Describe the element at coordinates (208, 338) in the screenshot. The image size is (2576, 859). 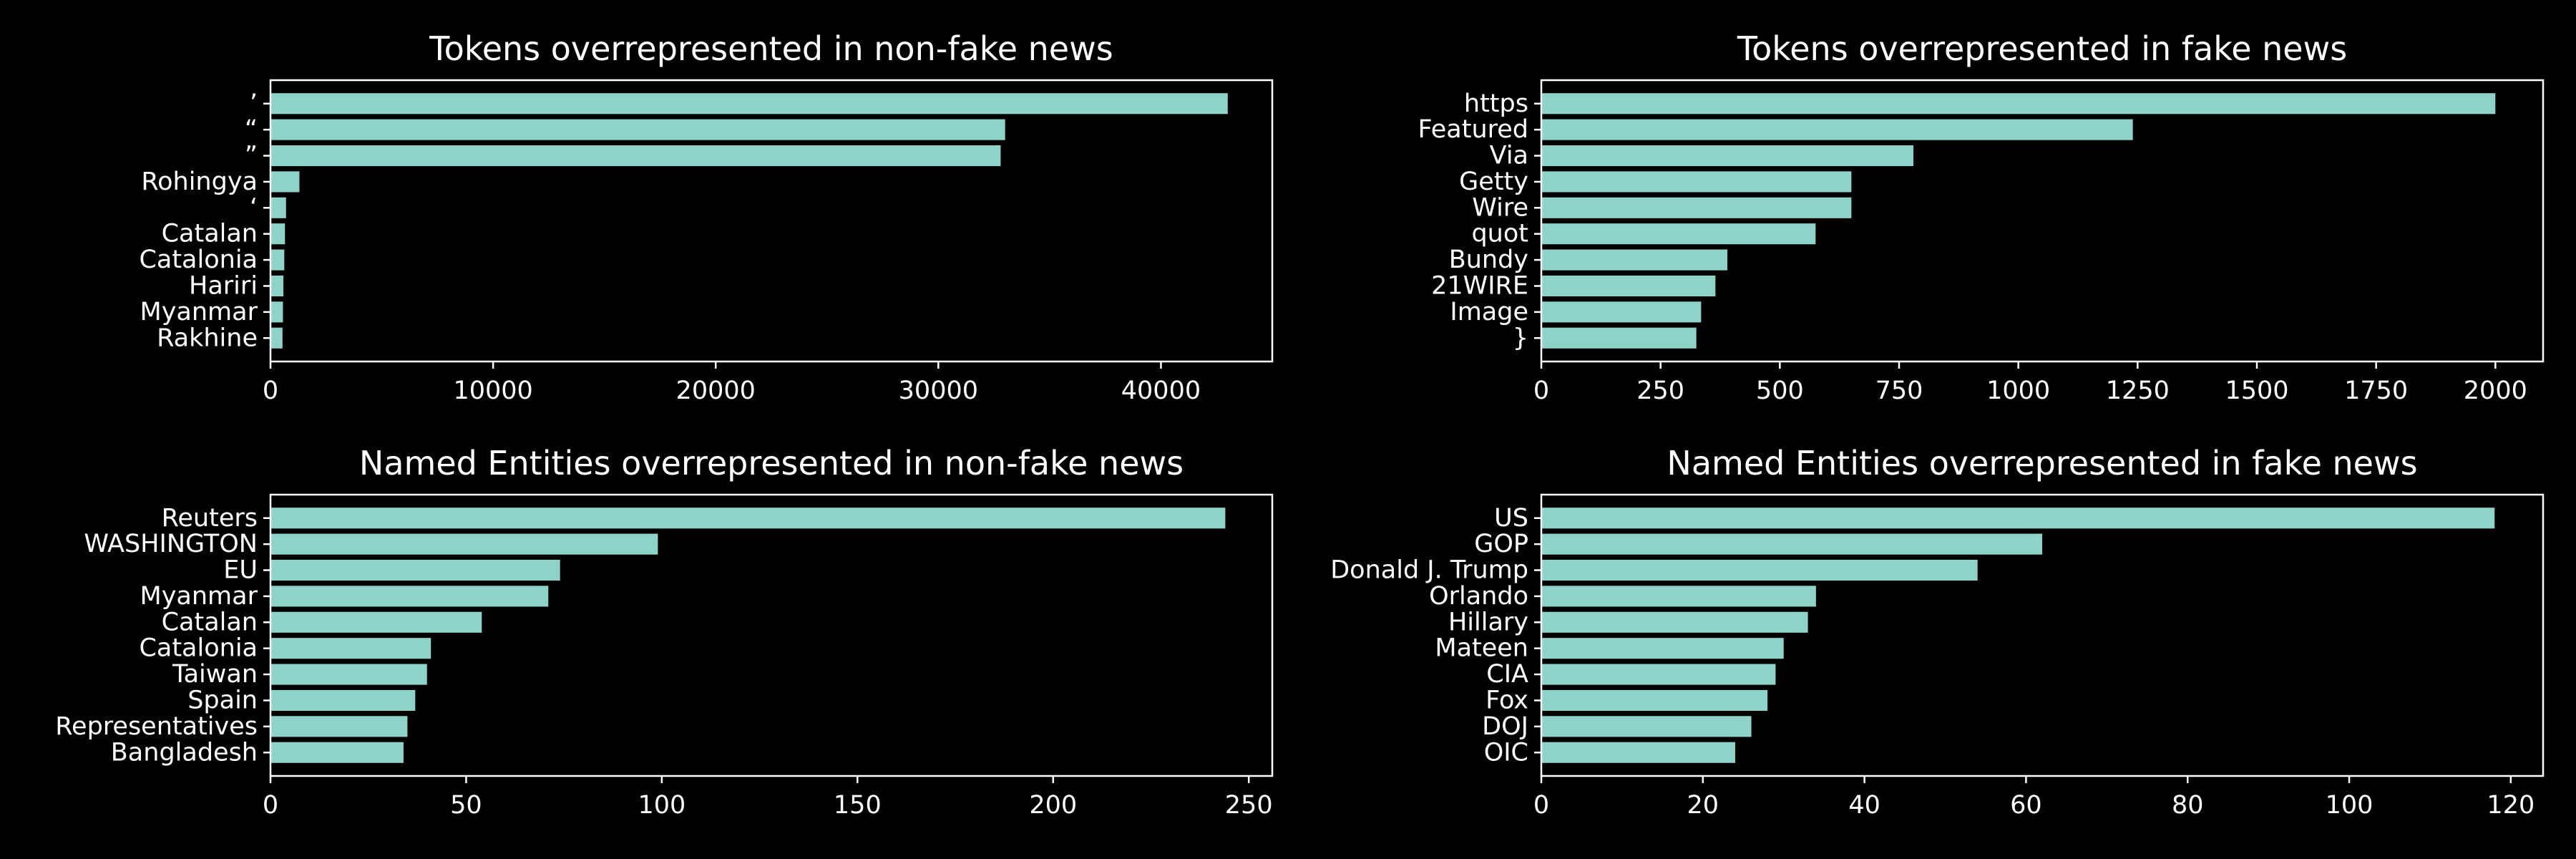
I see `y-tick-label: Rakhine` at that location.